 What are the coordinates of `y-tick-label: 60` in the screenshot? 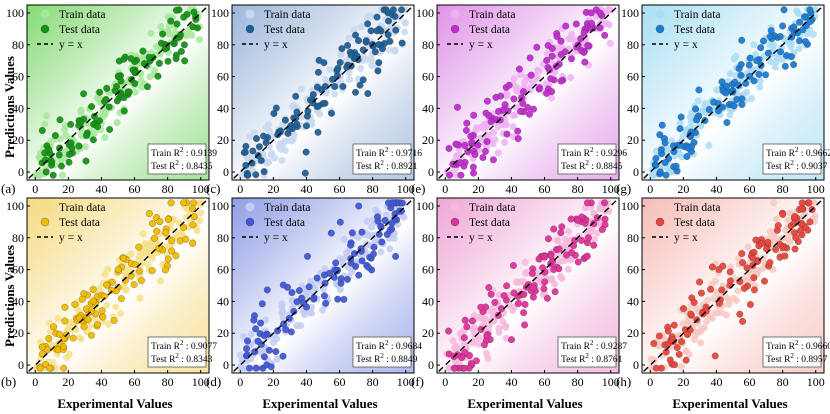 It's located at (633, 270).